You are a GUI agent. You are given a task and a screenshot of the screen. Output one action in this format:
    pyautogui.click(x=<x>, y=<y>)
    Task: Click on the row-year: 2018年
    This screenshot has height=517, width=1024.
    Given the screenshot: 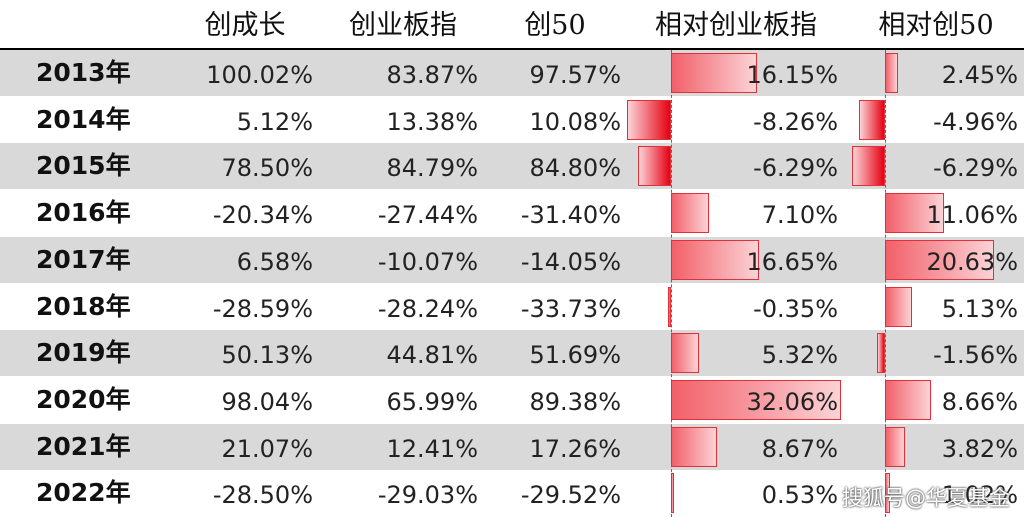 What is the action you would take?
    pyautogui.click(x=83, y=306)
    